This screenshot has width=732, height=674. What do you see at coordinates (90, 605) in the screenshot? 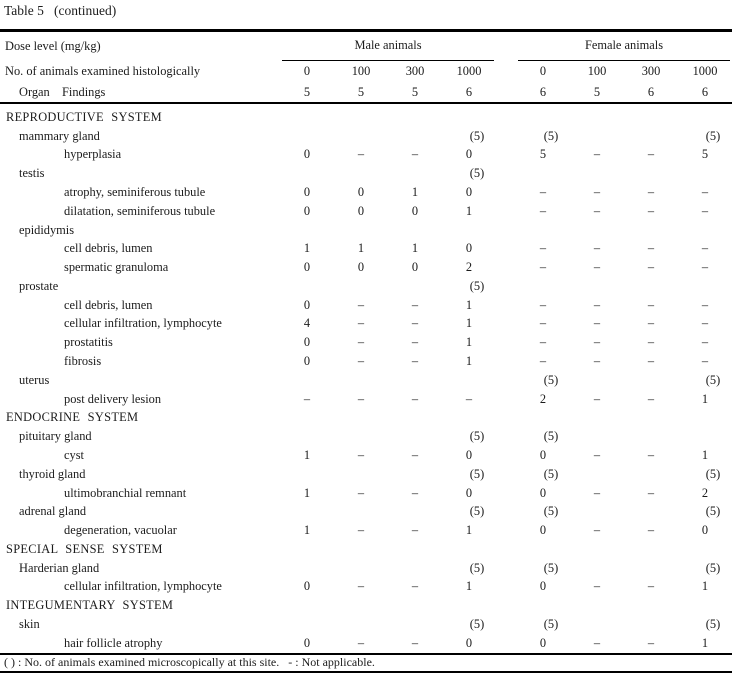
I see `row-label: INTEGUMENTARY SYSTEM` at bounding box center [90, 605].